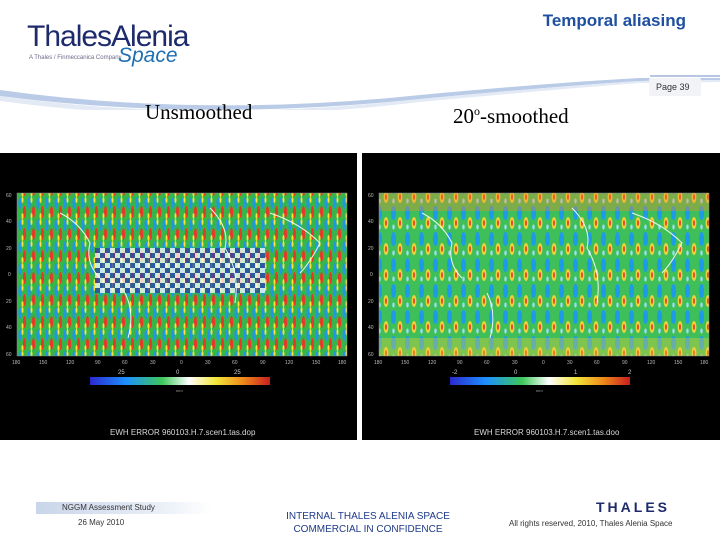 The height and width of the screenshot is (540, 720). I want to click on page-number: Page 39, so click(673, 87).